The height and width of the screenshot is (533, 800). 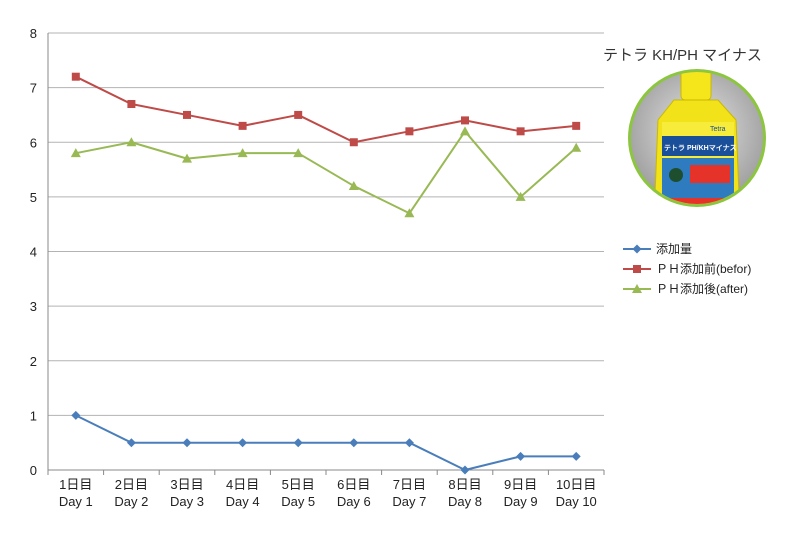 I want to click on x-tick-label: 2日目, so click(x=131, y=484).